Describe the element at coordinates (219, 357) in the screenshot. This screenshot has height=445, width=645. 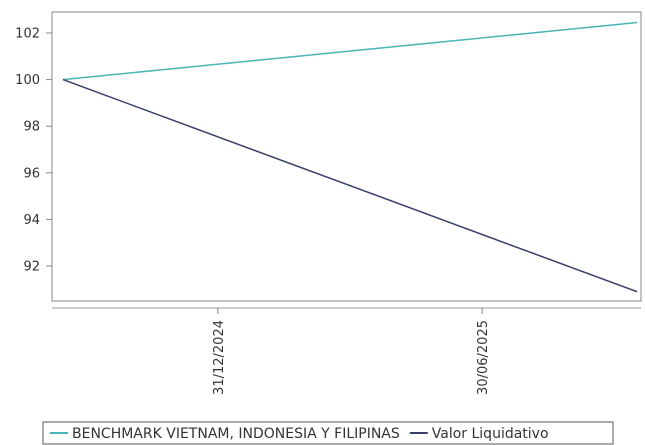
I see `x-tick-label: 31/12/2024` at that location.